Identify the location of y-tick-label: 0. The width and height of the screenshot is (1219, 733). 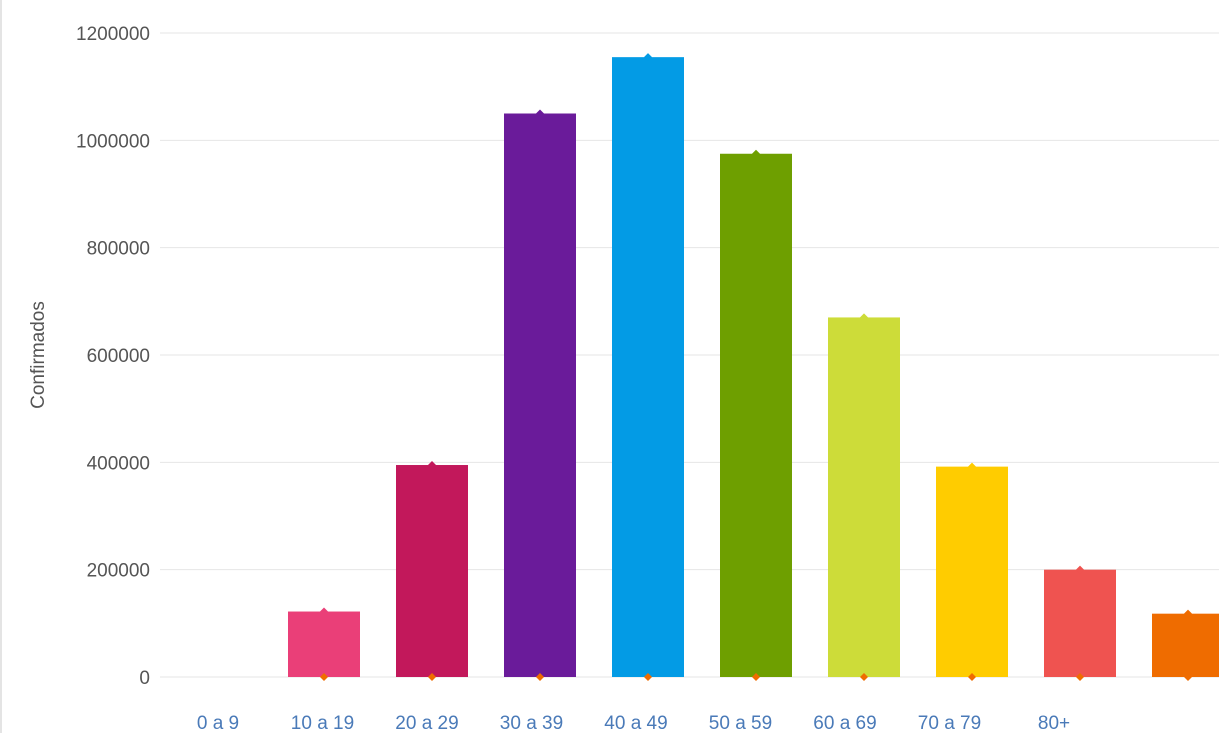
(144, 678).